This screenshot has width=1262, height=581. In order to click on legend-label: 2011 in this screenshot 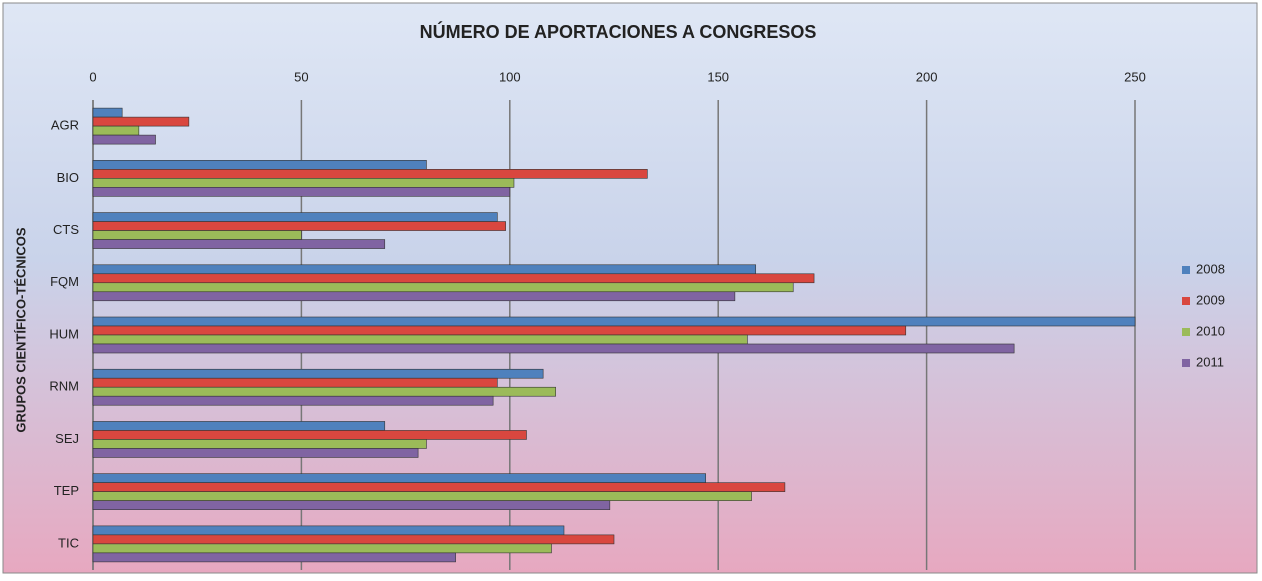, I will do `click(1210, 361)`.